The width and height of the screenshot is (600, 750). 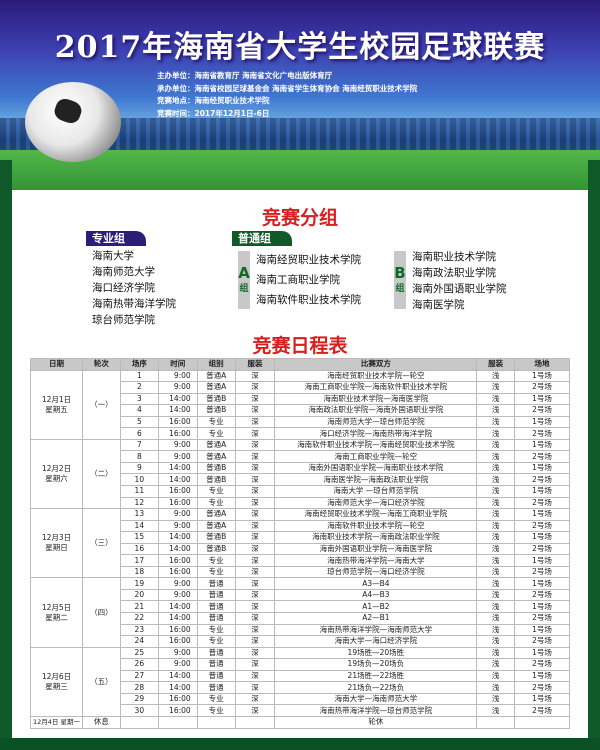 What do you see at coordinates (376, 618) in the screenshot?
I see `matchup: A2—B1` at bounding box center [376, 618].